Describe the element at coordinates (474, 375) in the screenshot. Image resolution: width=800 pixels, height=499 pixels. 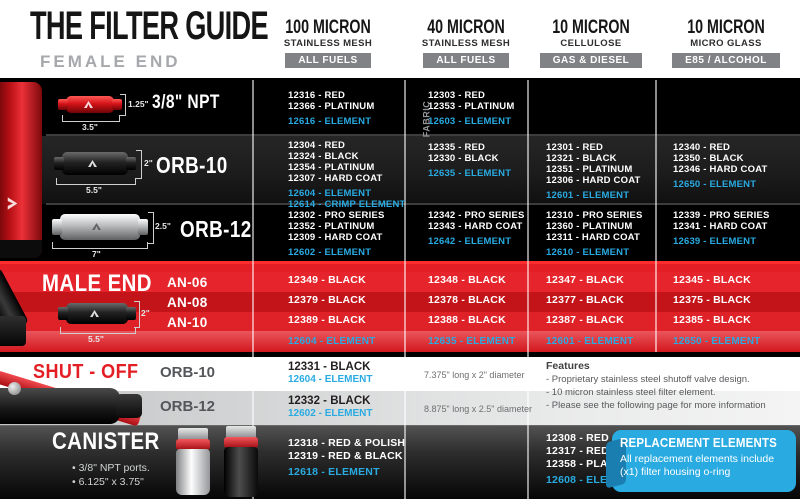
I see `shutoff-orb10-size-note: 7.375" long x 2" diameter` at that location.